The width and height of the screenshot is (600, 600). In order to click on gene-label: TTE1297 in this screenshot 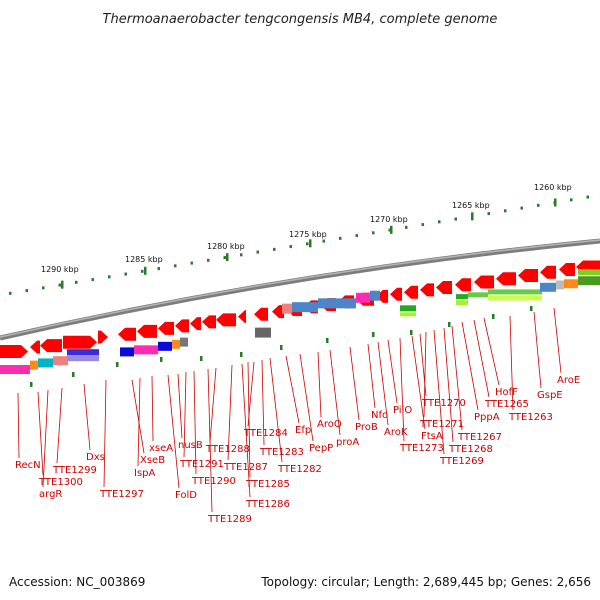, I will do `click(121, 494)`.